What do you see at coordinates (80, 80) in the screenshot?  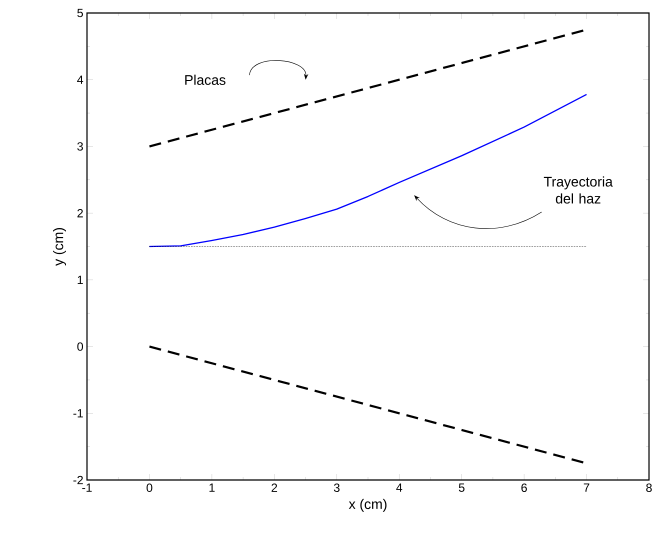 I see `y-tick-label: 4` at bounding box center [80, 80].